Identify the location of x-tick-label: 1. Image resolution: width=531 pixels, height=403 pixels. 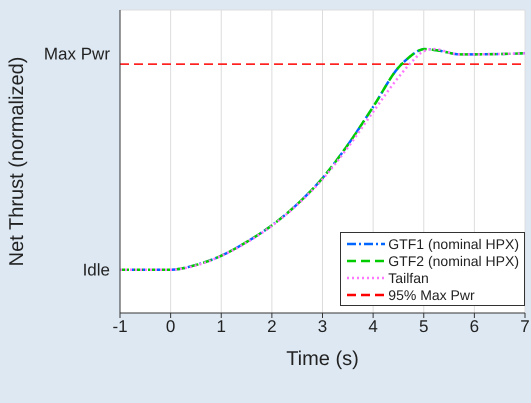
(221, 326).